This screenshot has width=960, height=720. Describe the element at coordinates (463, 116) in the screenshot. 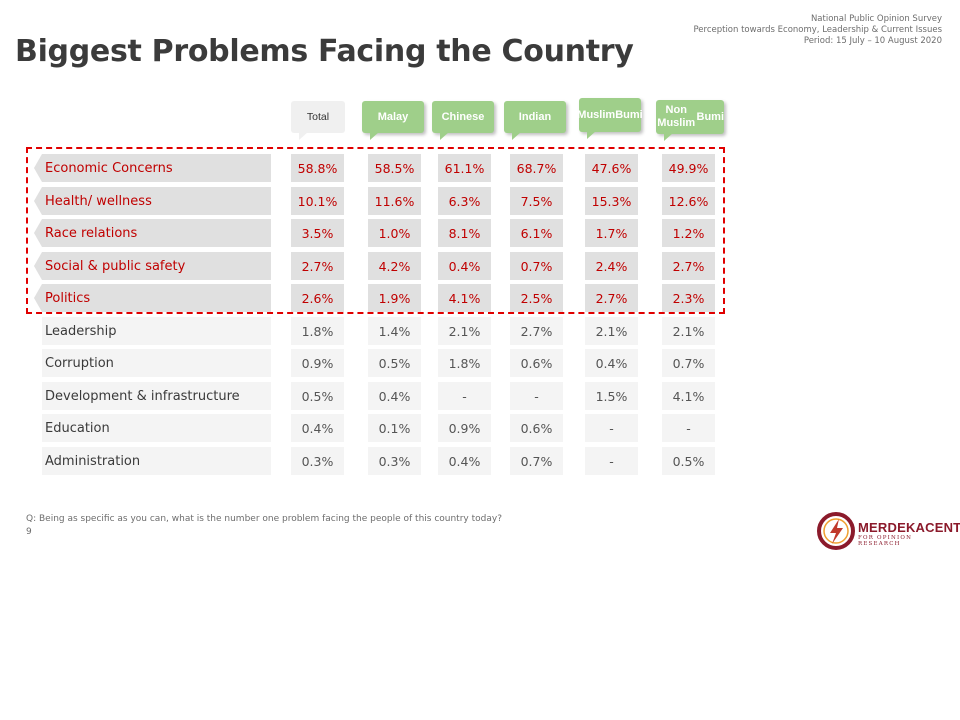

I see `column-header-line: Chinese` at that location.